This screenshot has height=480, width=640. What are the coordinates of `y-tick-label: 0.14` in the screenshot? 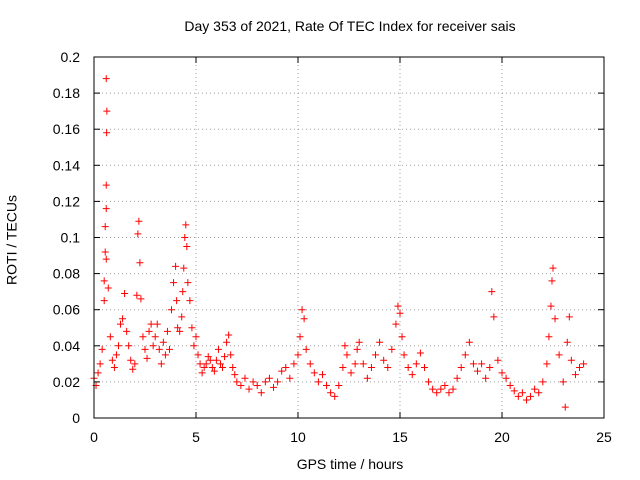 It's located at (66, 165).